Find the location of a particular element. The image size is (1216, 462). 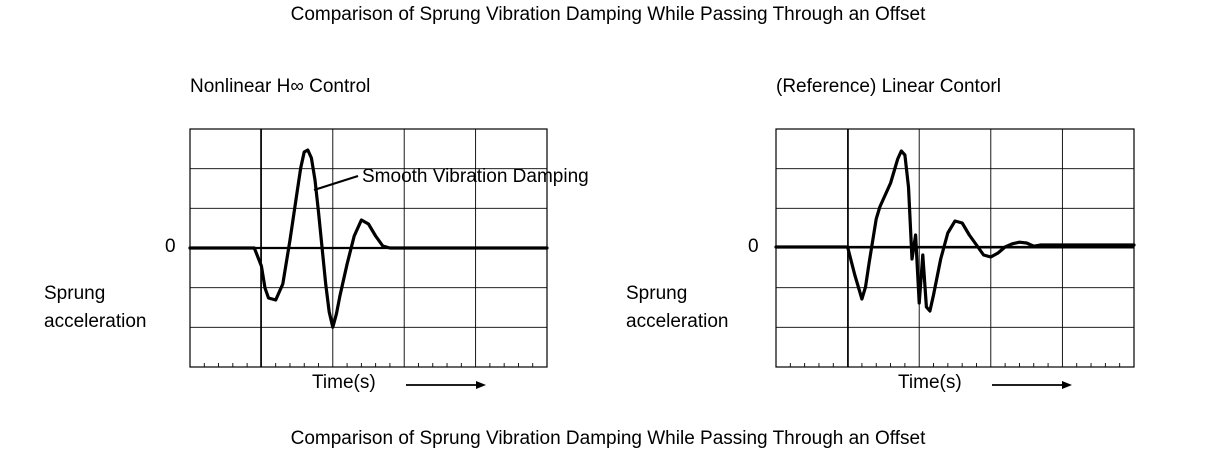

right-time-arrow-head is located at coordinates (1067, 385).